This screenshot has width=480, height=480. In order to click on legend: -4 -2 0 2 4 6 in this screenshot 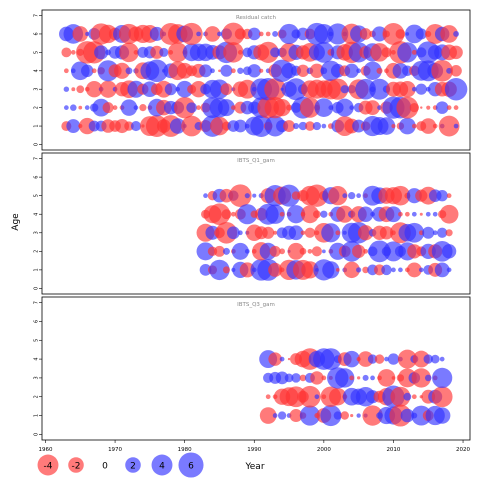, I will do `click(120, 465)`.